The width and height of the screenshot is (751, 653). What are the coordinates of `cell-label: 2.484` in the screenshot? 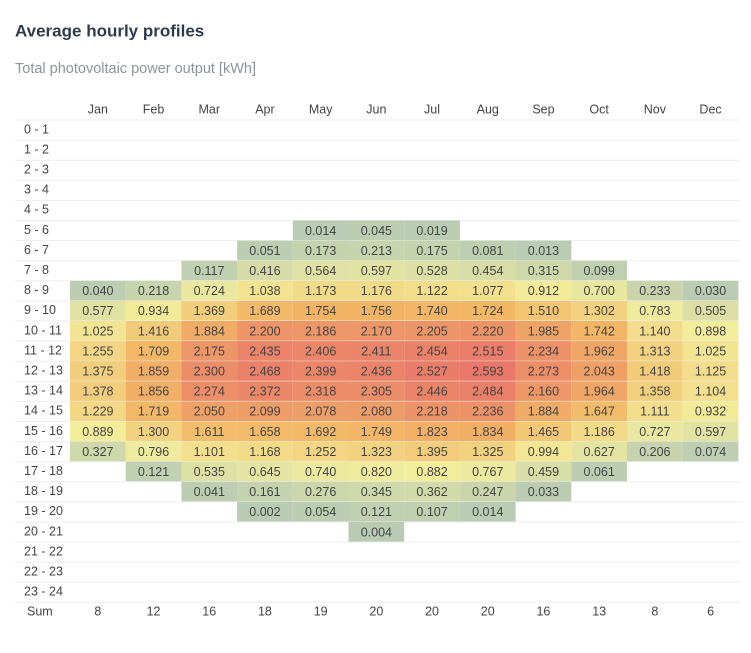 It's located at (487, 392).